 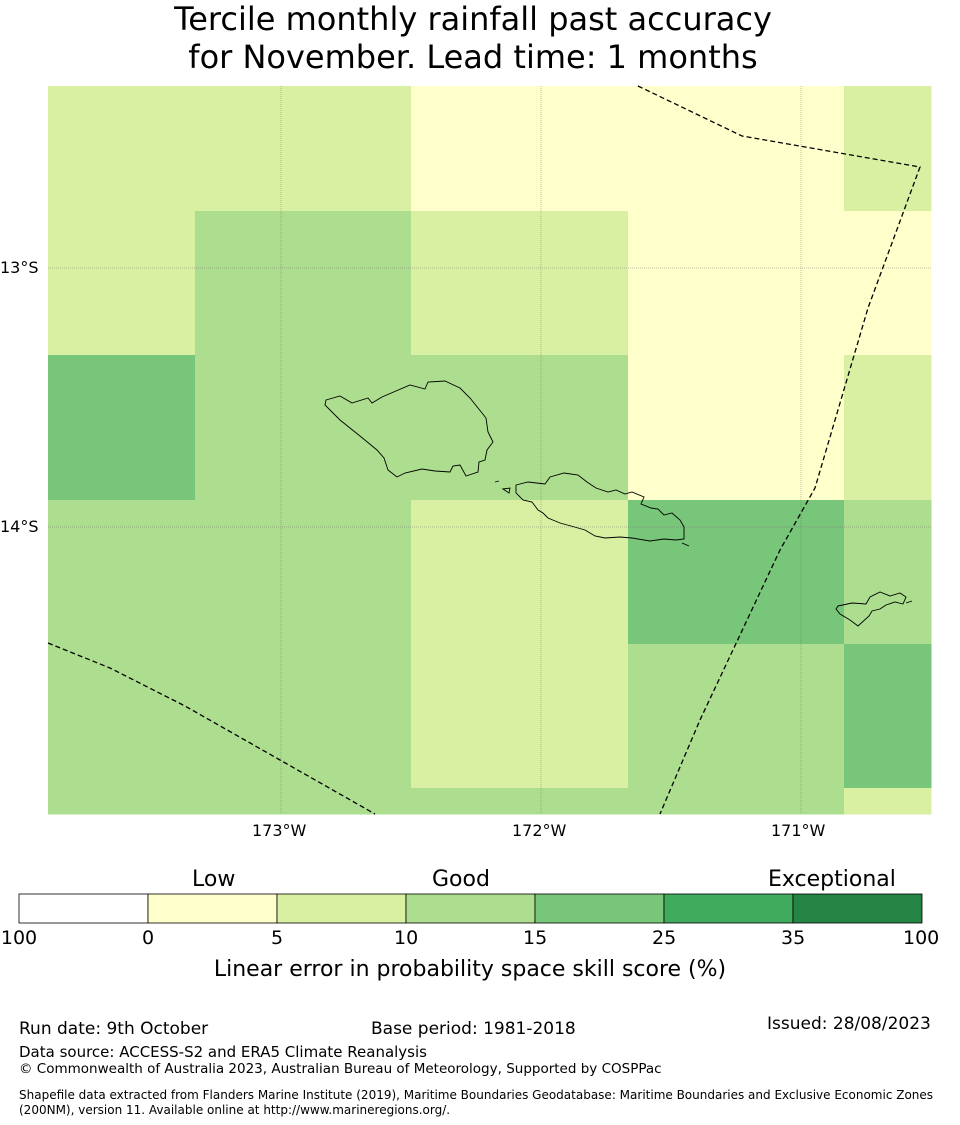 What do you see at coordinates (832, 879) in the screenshot?
I see `category-label-exceptional: Exceptional` at bounding box center [832, 879].